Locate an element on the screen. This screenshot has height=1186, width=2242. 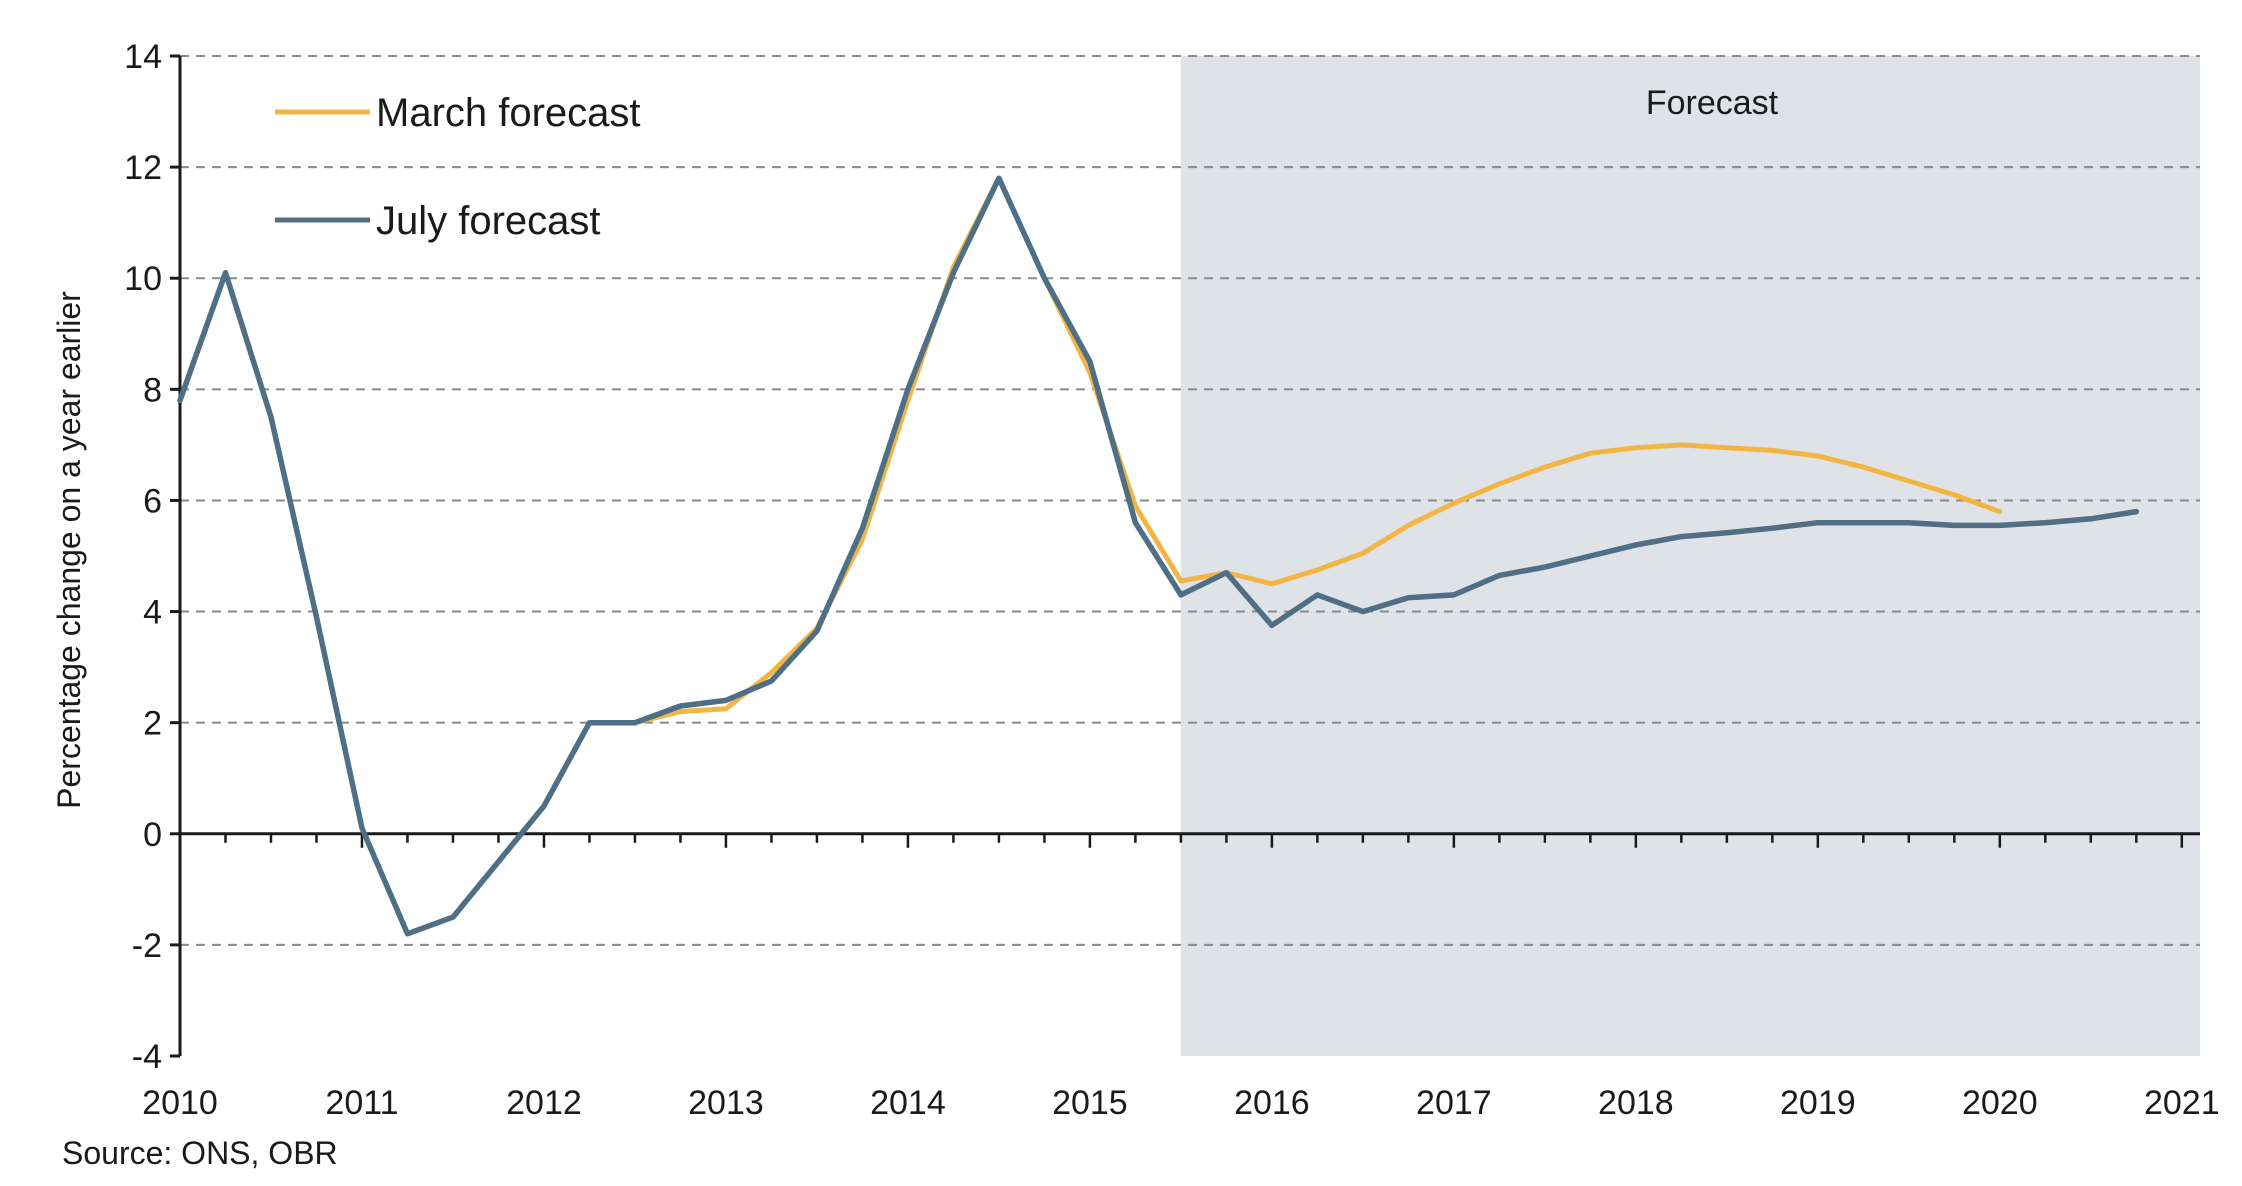
y-tick-label: 6 is located at coordinates (152, 501).